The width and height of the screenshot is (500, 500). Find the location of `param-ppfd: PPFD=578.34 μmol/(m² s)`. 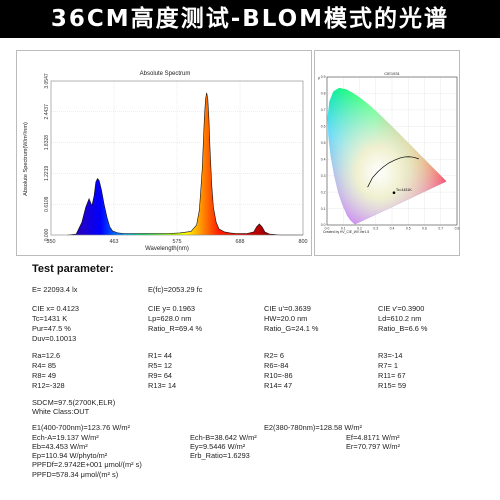

param-ppfd: PPFD=578.34 μmol/(m² s) is located at coordinates (75, 474).